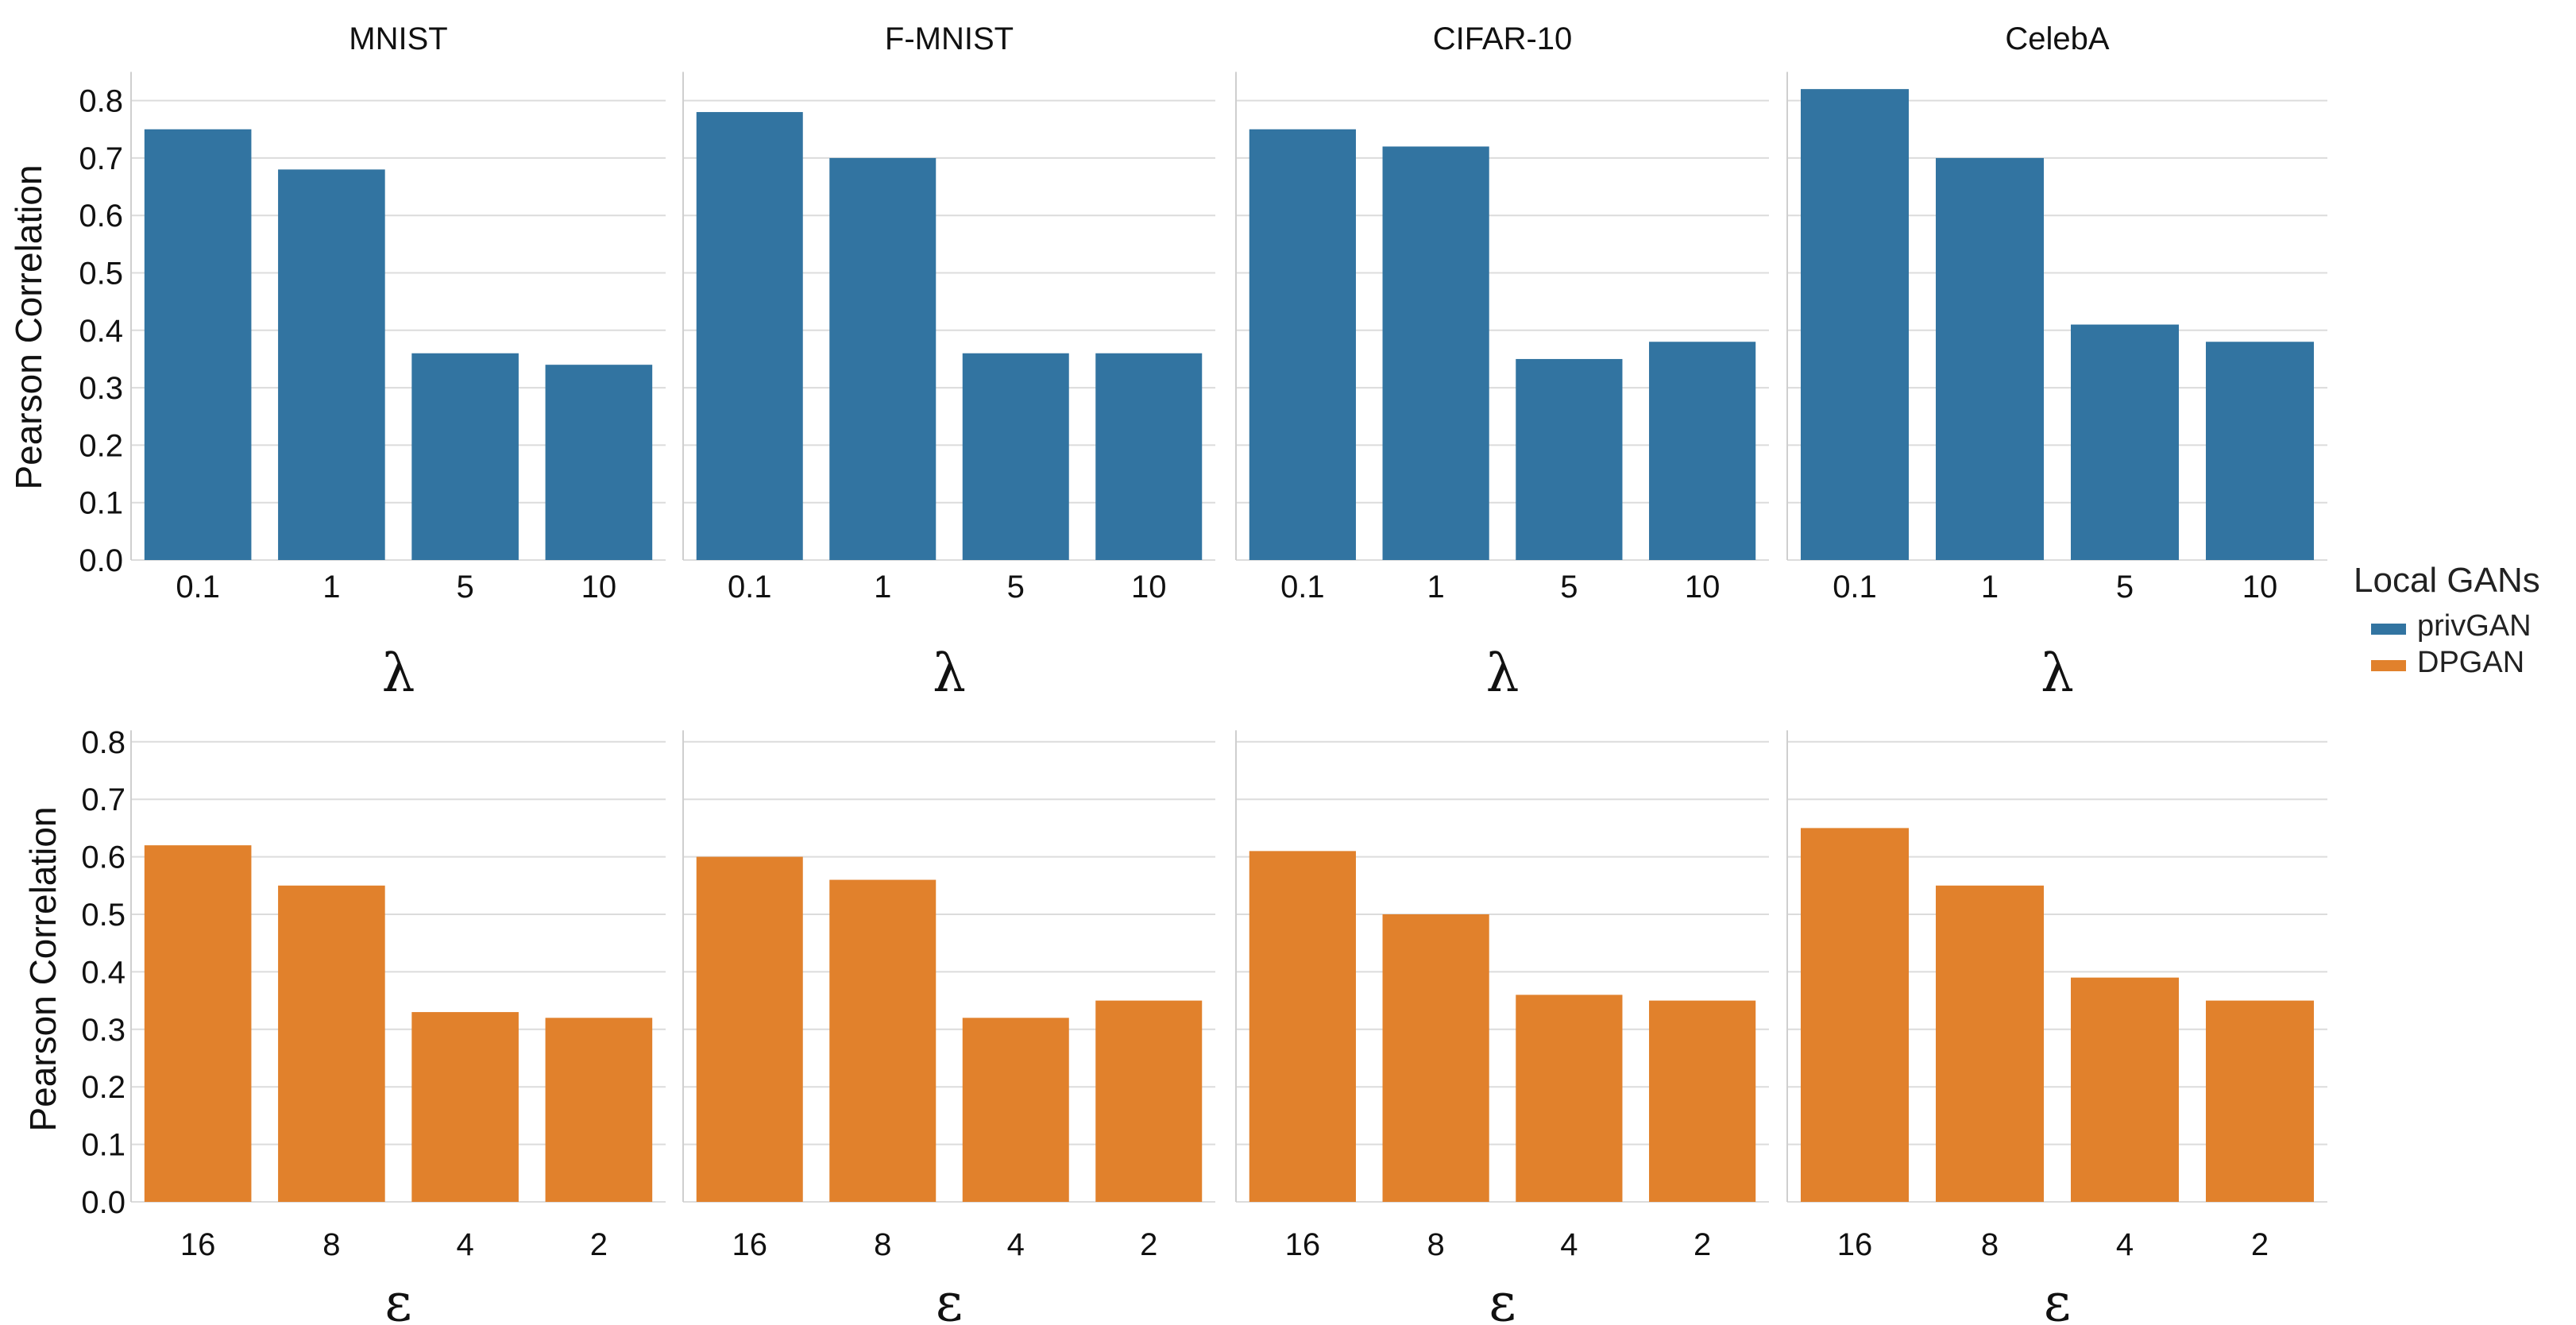 This screenshot has width=2576, height=1325. What do you see at coordinates (1502, 1027) in the screenshot?
I see `panel-row-bottom-6: 16 8 4 2 ε` at bounding box center [1502, 1027].